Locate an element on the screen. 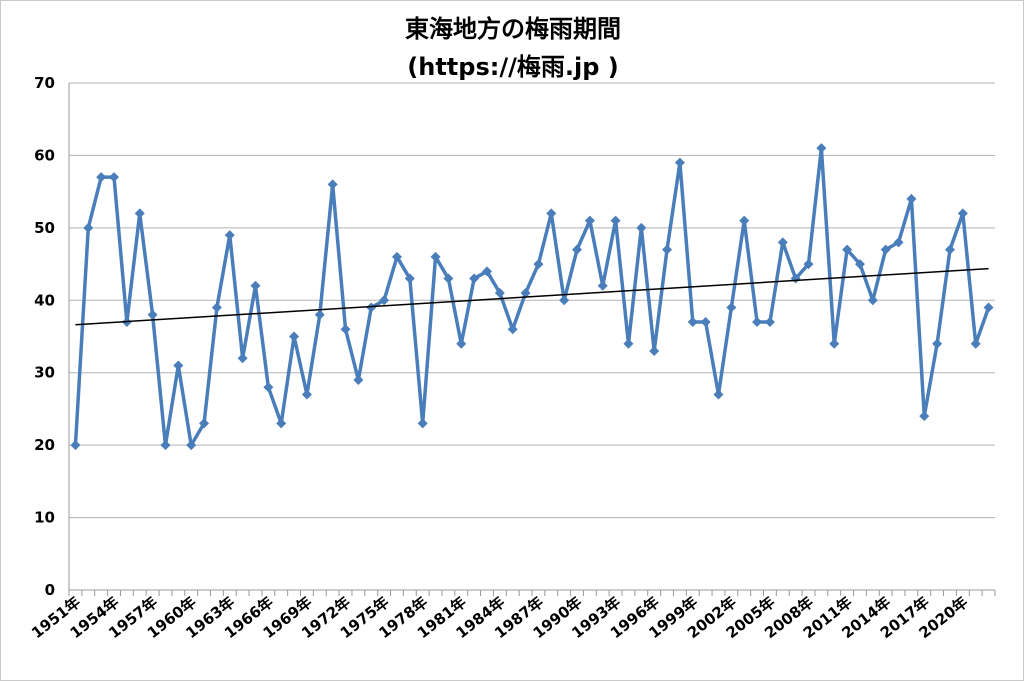  y-tick-label: 50 is located at coordinates (44, 228).